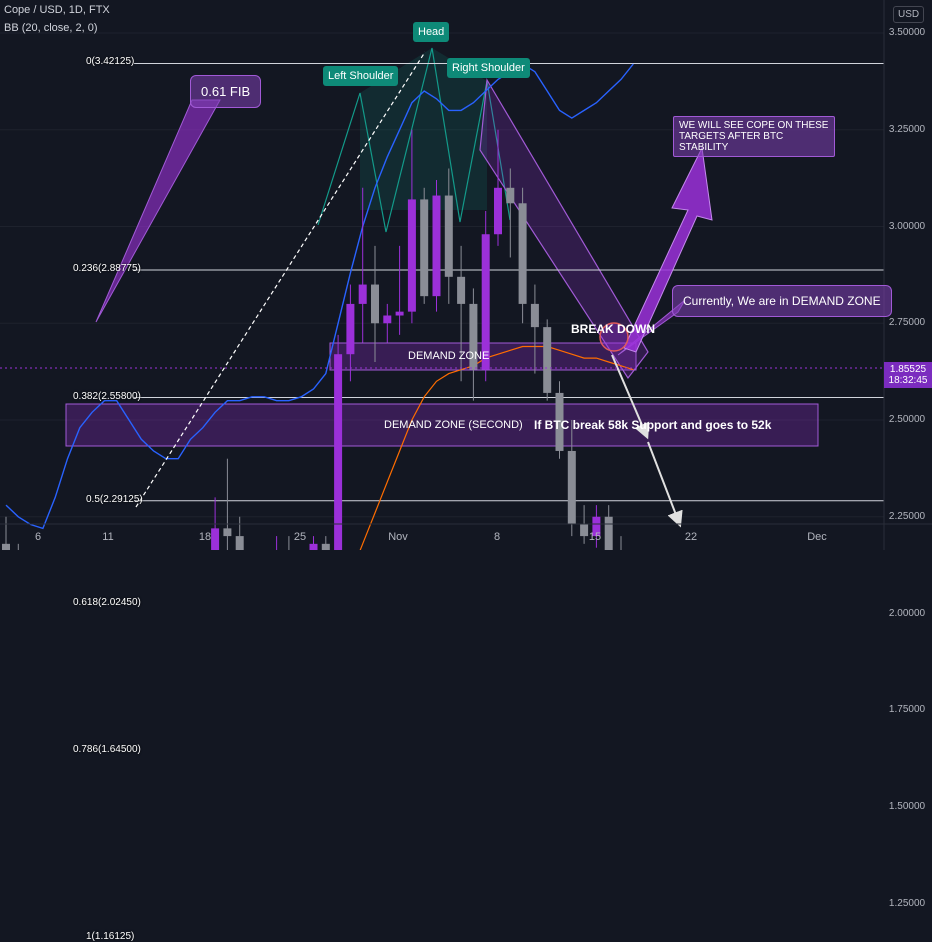  What do you see at coordinates (817, 537) in the screenshot?
I see `x-tick-label: Dec` at bounding box center [817, 537].